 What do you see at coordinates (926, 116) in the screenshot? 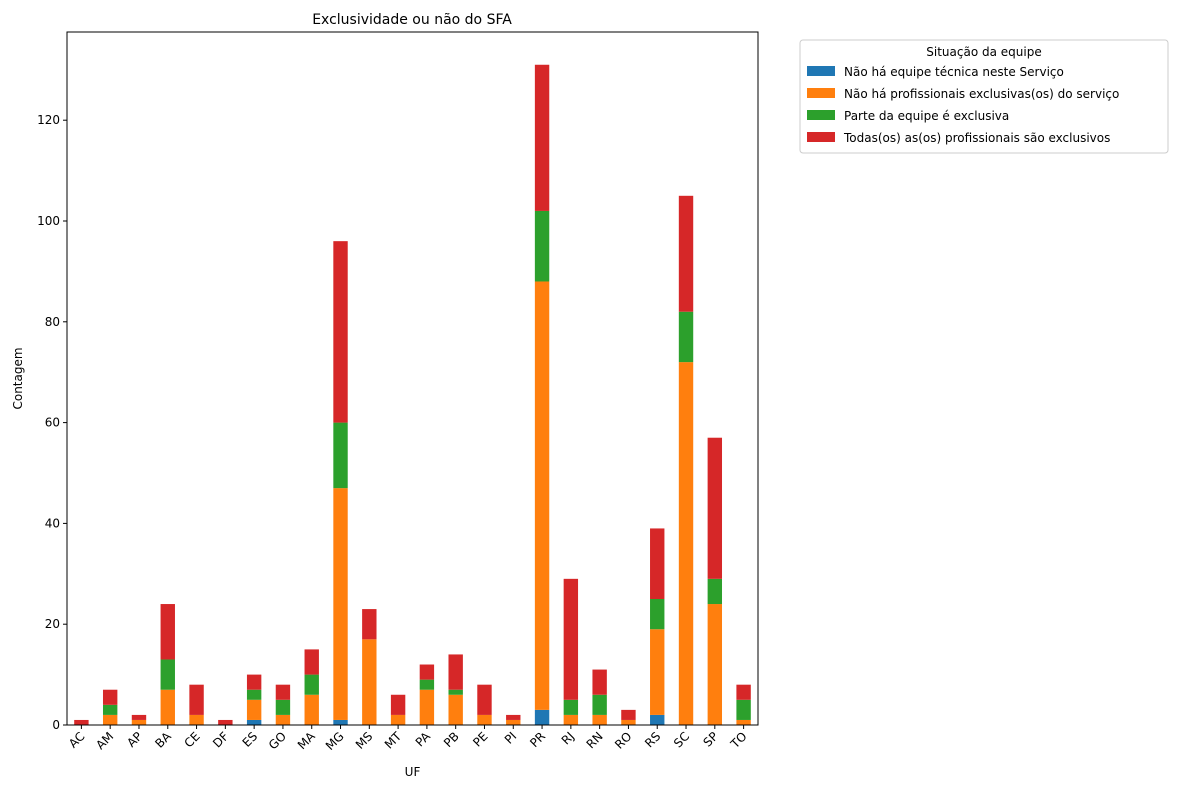
I see `legend-entry-label: Parte da equipe é exclusiva` at bounding box center [926, 116].